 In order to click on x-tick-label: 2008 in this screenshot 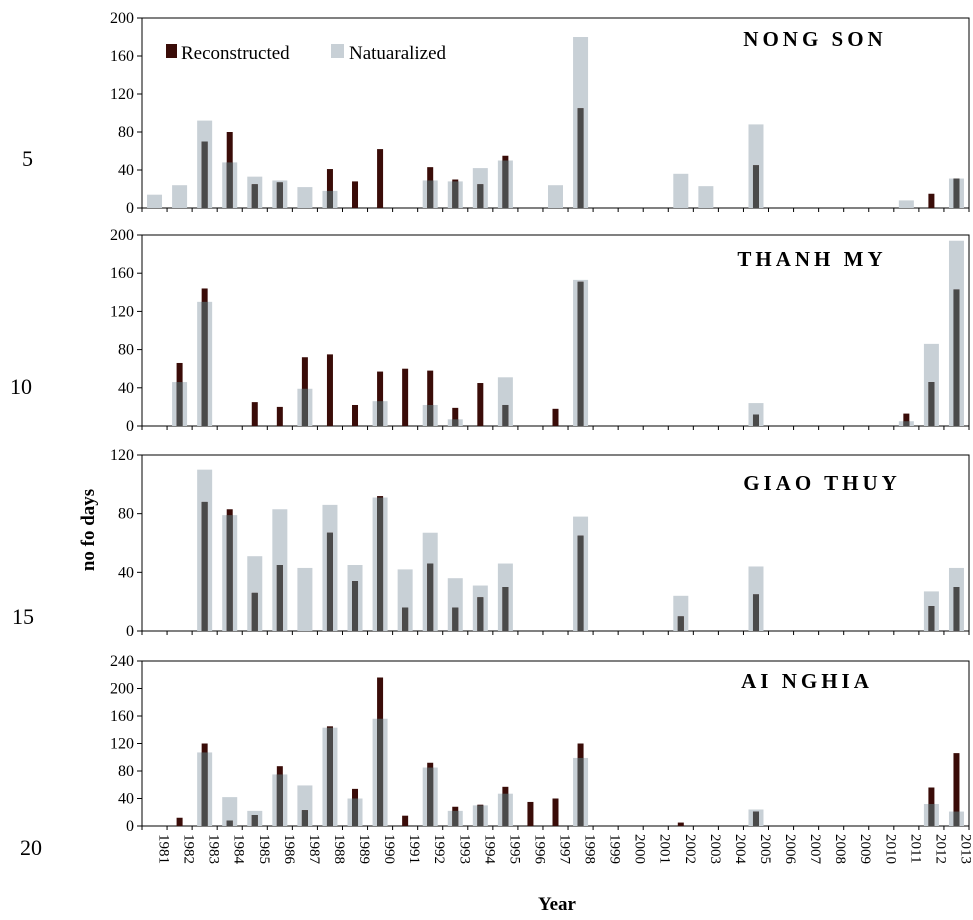, I will do `click(840, 849)`.